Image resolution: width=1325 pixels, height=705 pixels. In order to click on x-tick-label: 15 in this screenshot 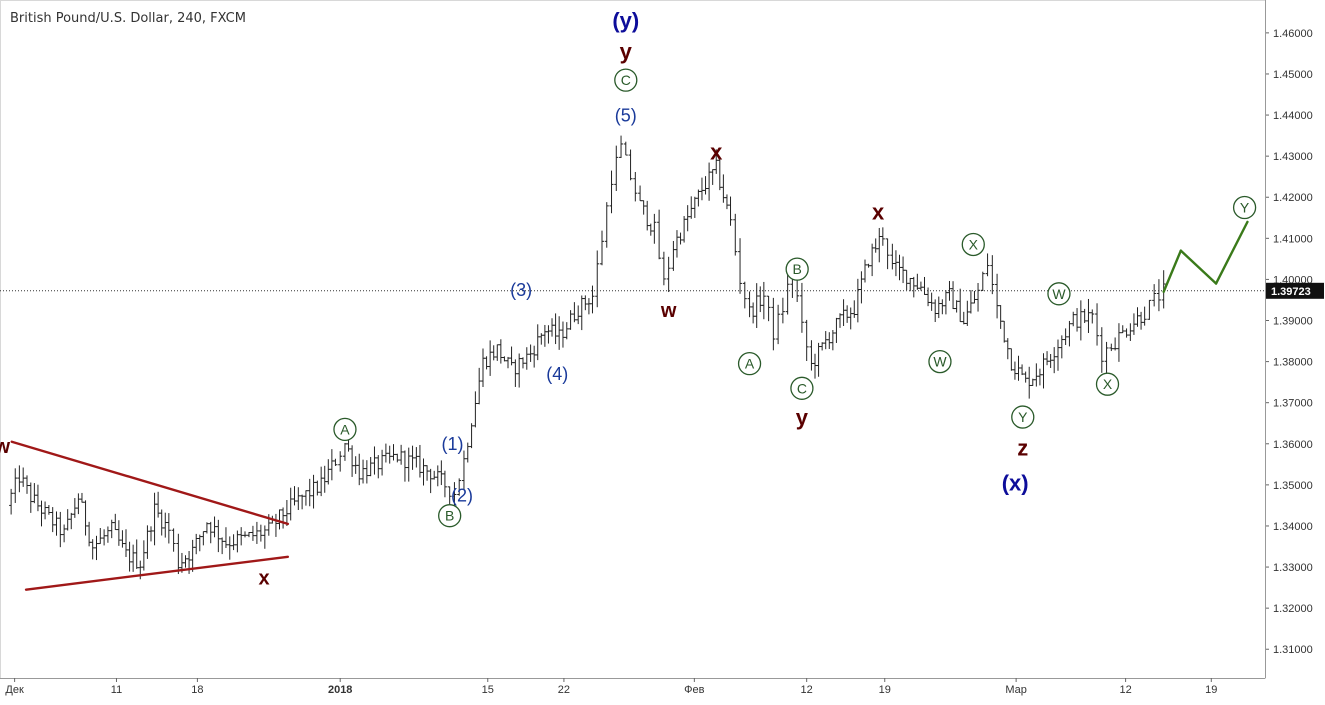, I will do `click(488, 690)`.